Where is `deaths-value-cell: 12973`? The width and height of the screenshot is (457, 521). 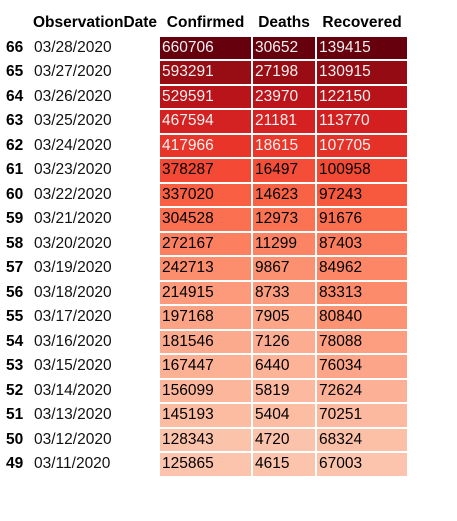
deaths-value-cell: 12973 is located at coordinates (284, 219).